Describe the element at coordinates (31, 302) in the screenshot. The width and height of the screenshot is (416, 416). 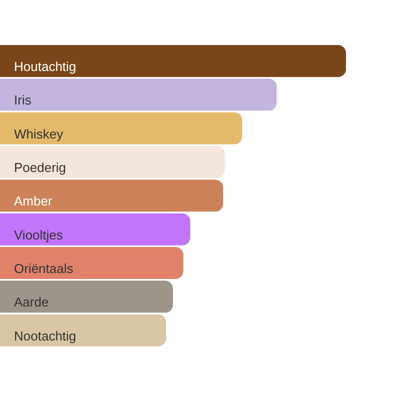
I see `y-tick-label: Aarde` at that location.